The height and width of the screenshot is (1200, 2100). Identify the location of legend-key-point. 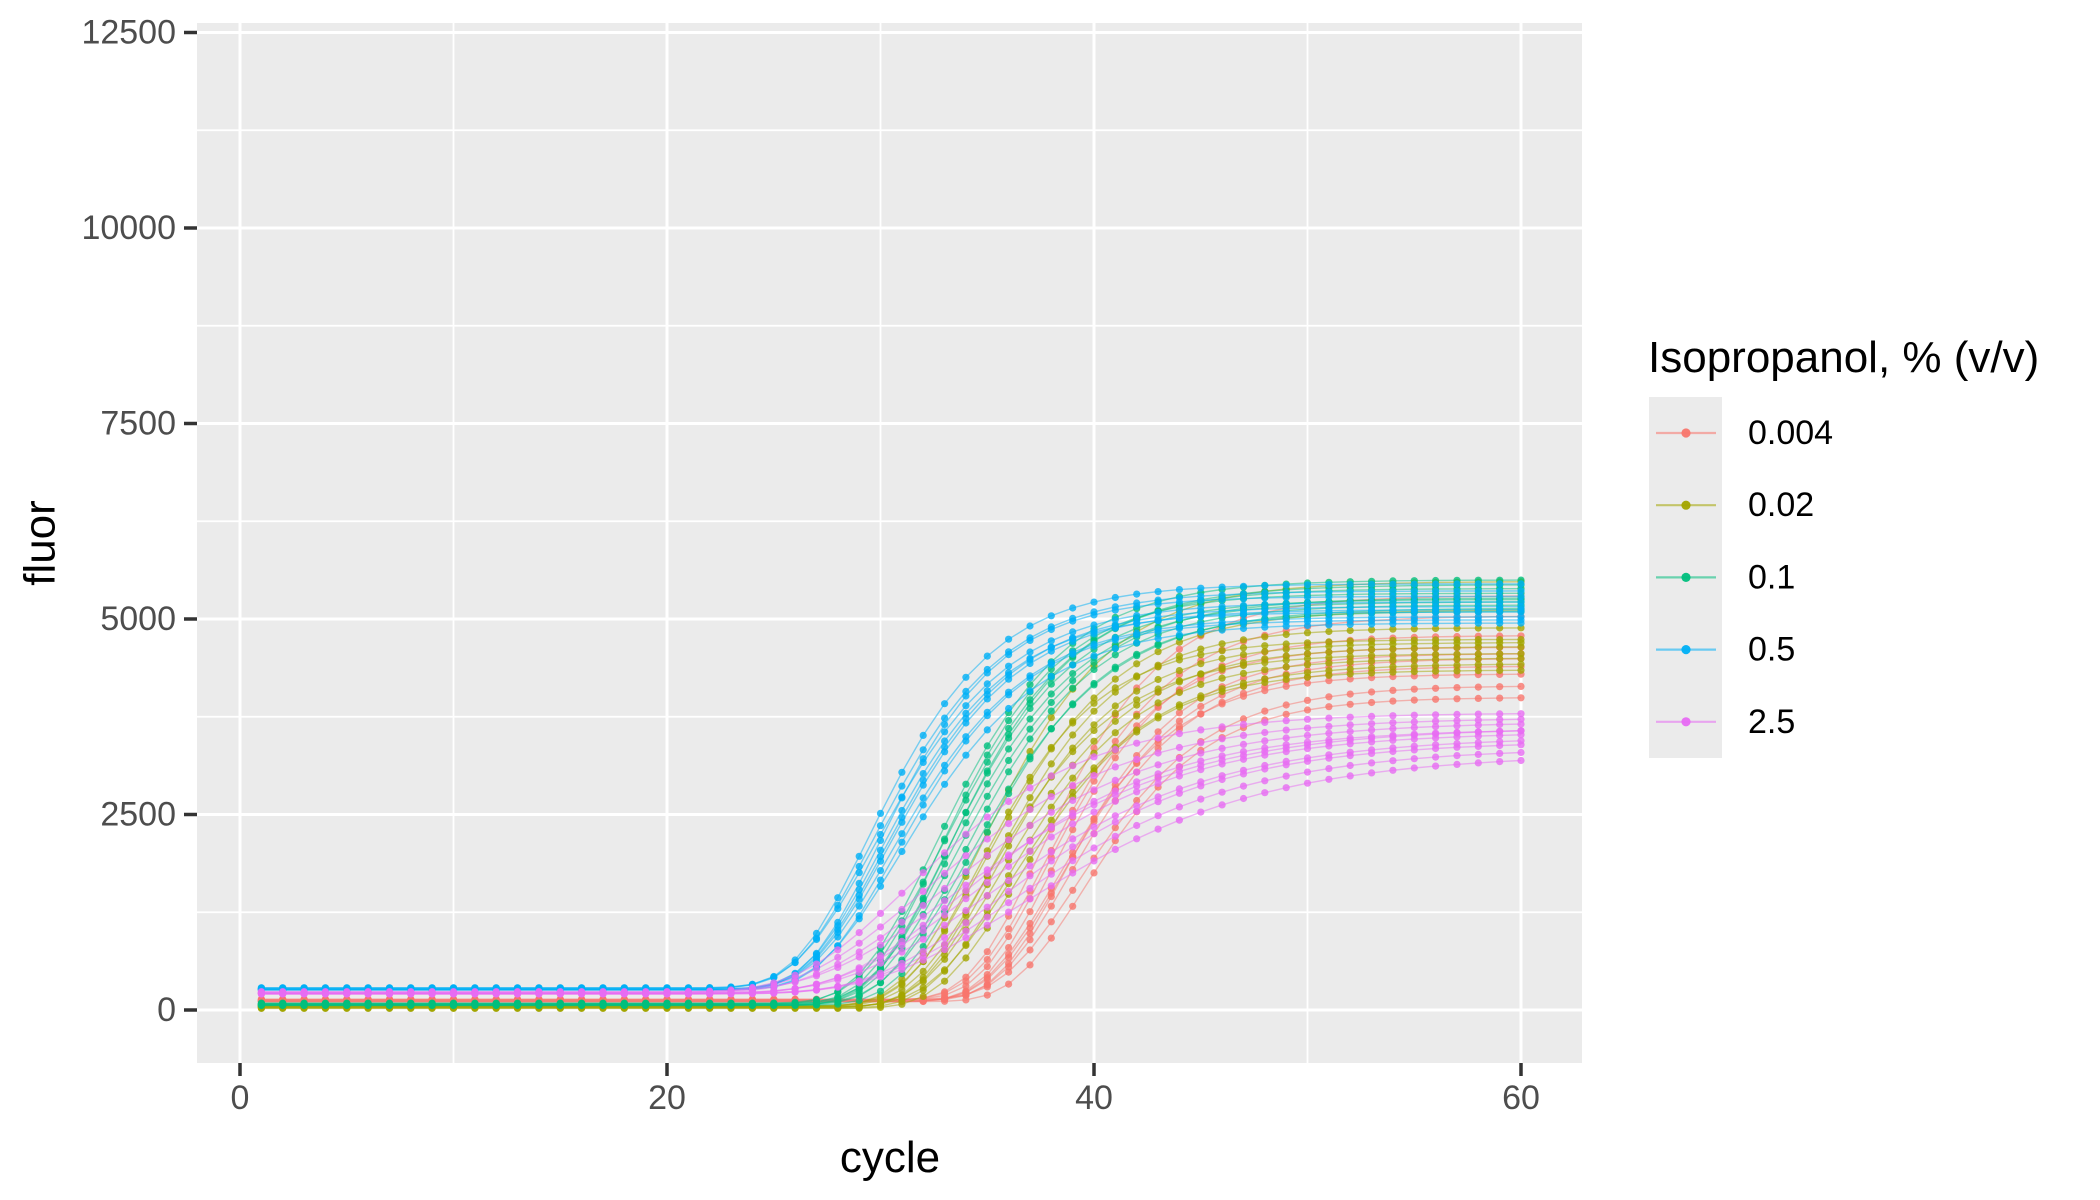
(1686, 577).